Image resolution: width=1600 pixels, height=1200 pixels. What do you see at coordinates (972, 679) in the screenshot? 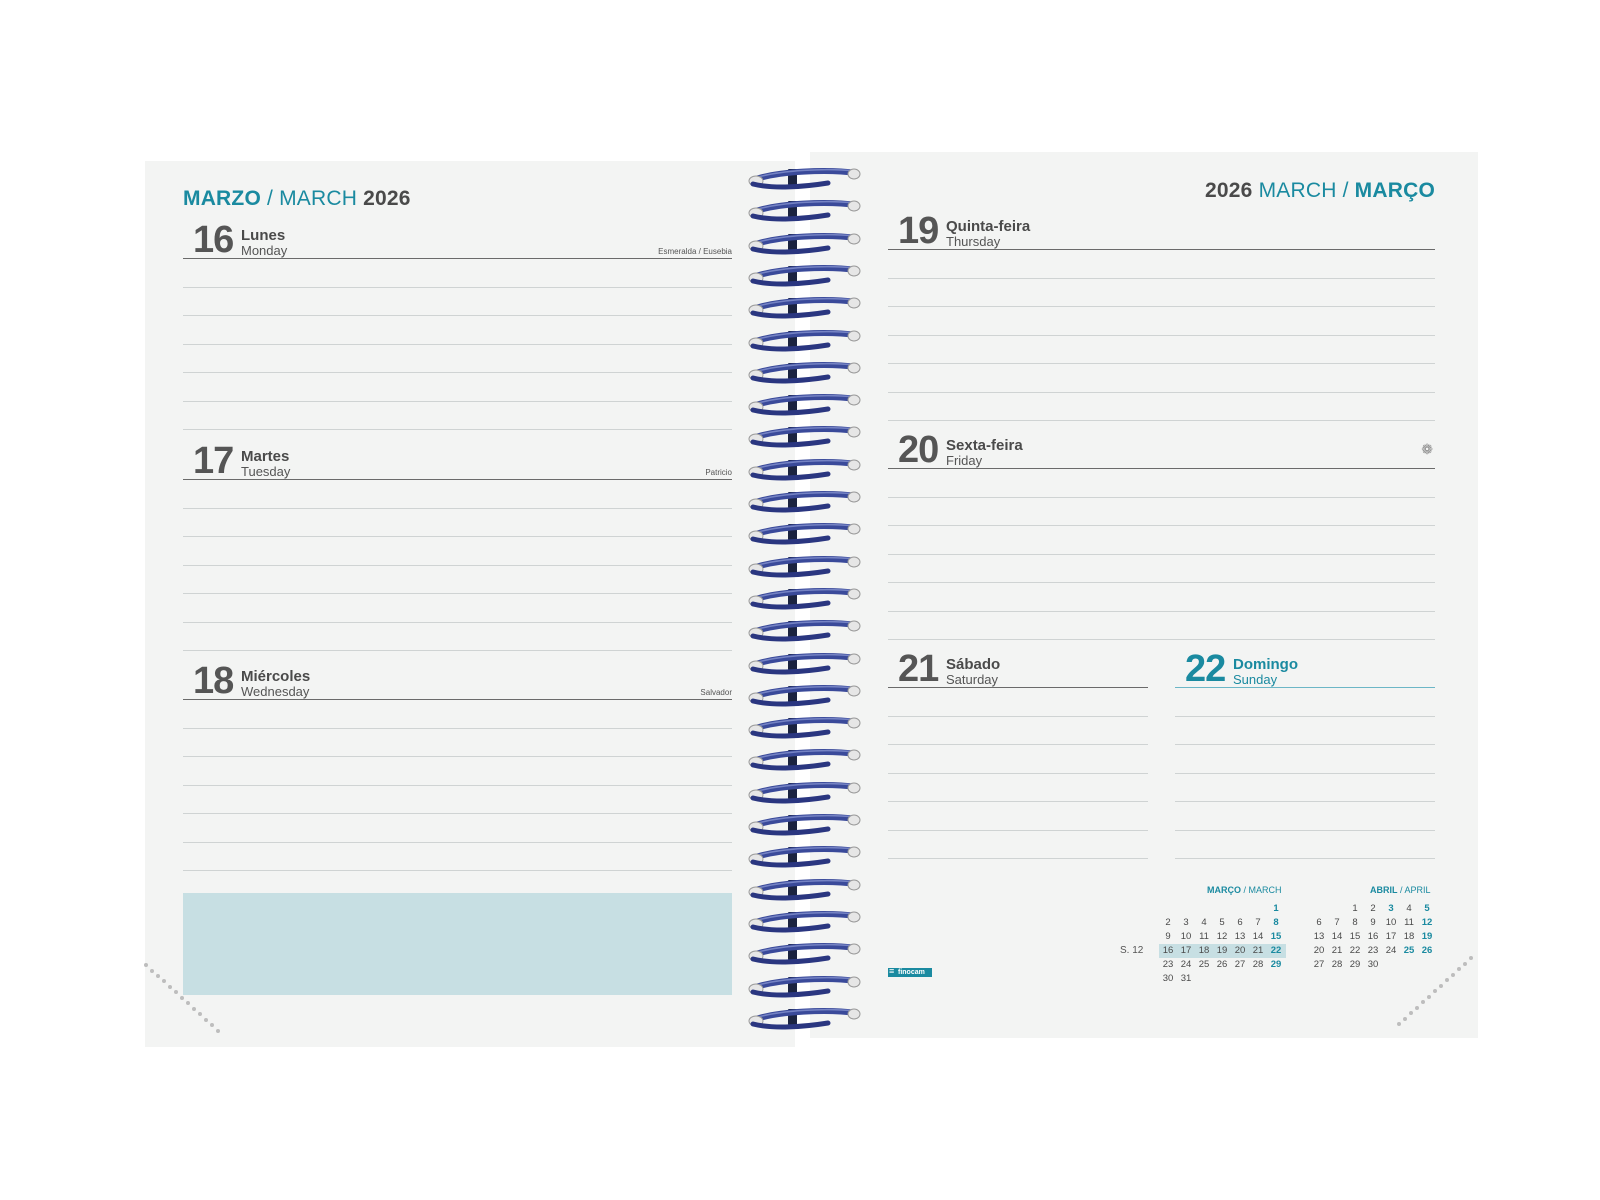
I see `day-name-en: Saturday` at bounding box center [972, 679].